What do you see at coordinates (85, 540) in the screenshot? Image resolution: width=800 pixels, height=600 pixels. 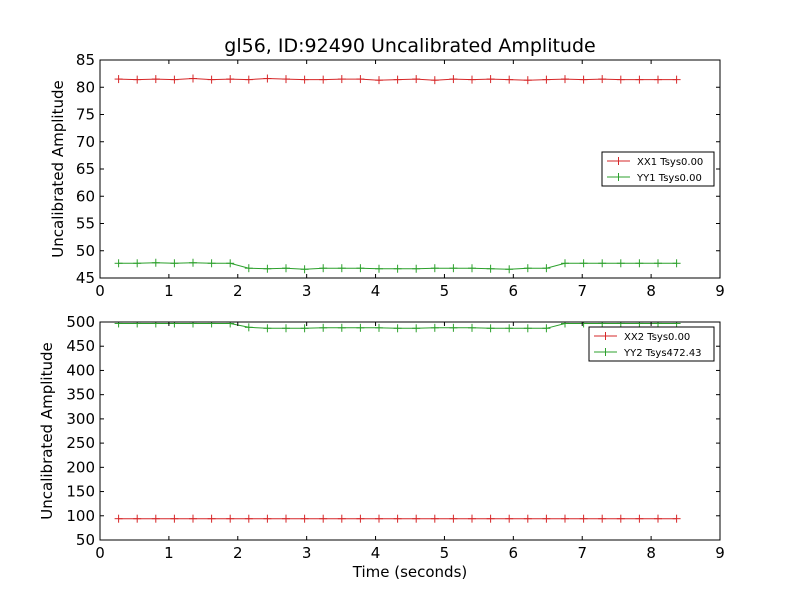 I see `y-tick-label: 50` at bounding box center [85, 540].